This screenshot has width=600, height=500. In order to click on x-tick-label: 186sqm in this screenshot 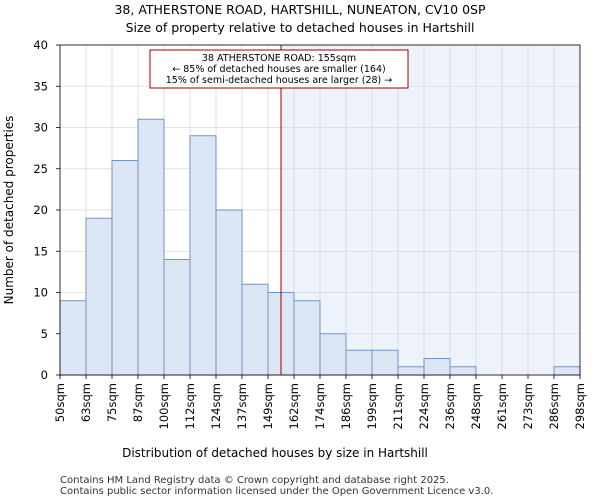, I will do `click(346, 406)`.